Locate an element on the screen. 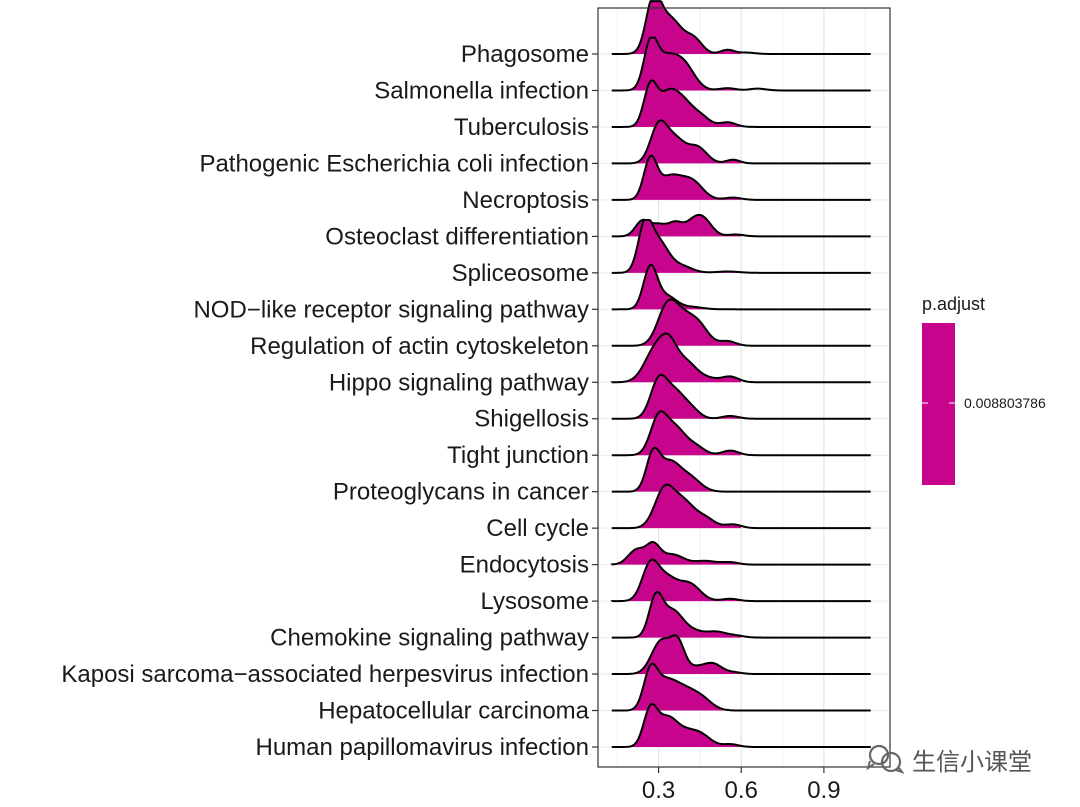  x-axis: 0.3 0.6 0.9 is located at coordinates (741, 785).